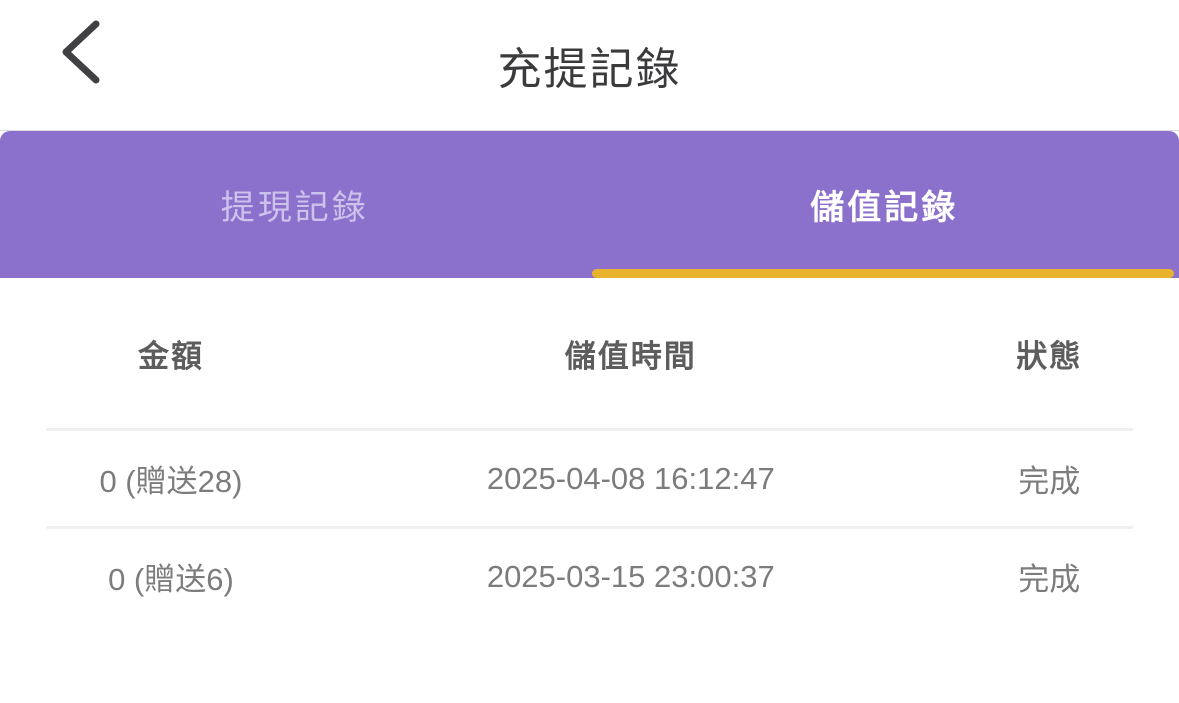 The width and height of the screenshot is (1179, 703). I want to click on page-title: 充提記錄, so click(589, 69).